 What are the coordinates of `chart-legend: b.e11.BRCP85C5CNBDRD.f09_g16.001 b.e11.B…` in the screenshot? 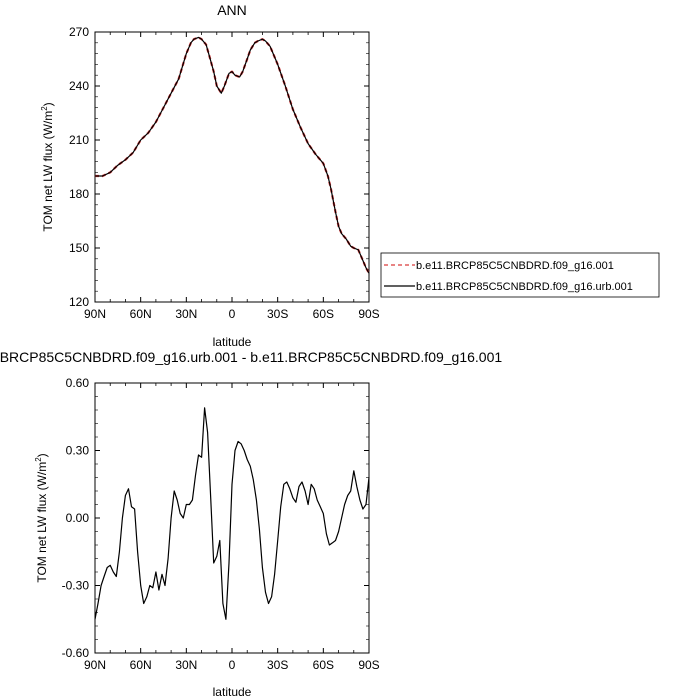 It's located at (520, 275).